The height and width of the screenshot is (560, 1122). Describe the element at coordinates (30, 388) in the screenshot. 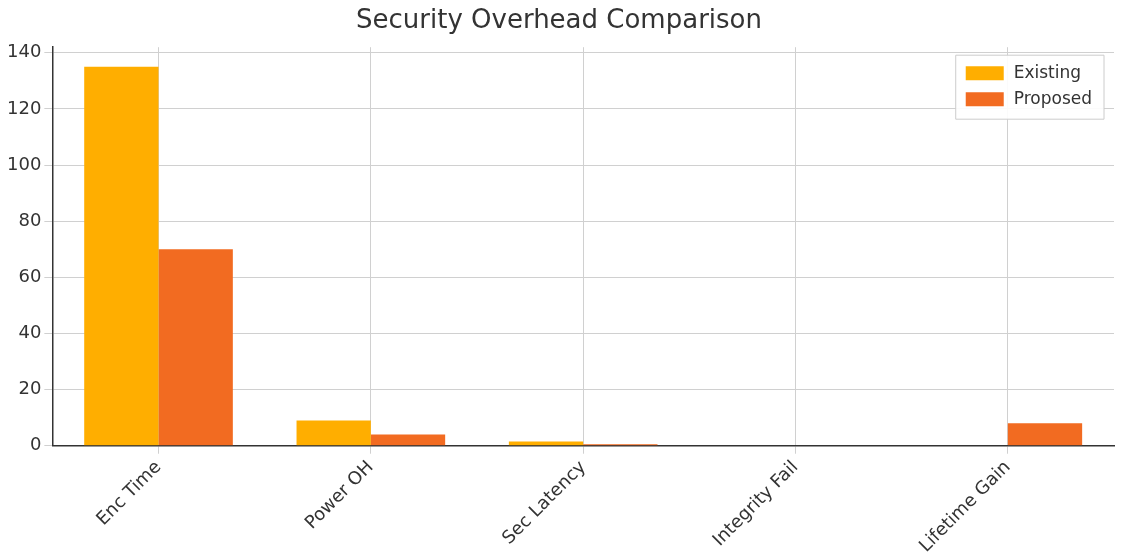

I see `y-tick-label: 20` at that location.